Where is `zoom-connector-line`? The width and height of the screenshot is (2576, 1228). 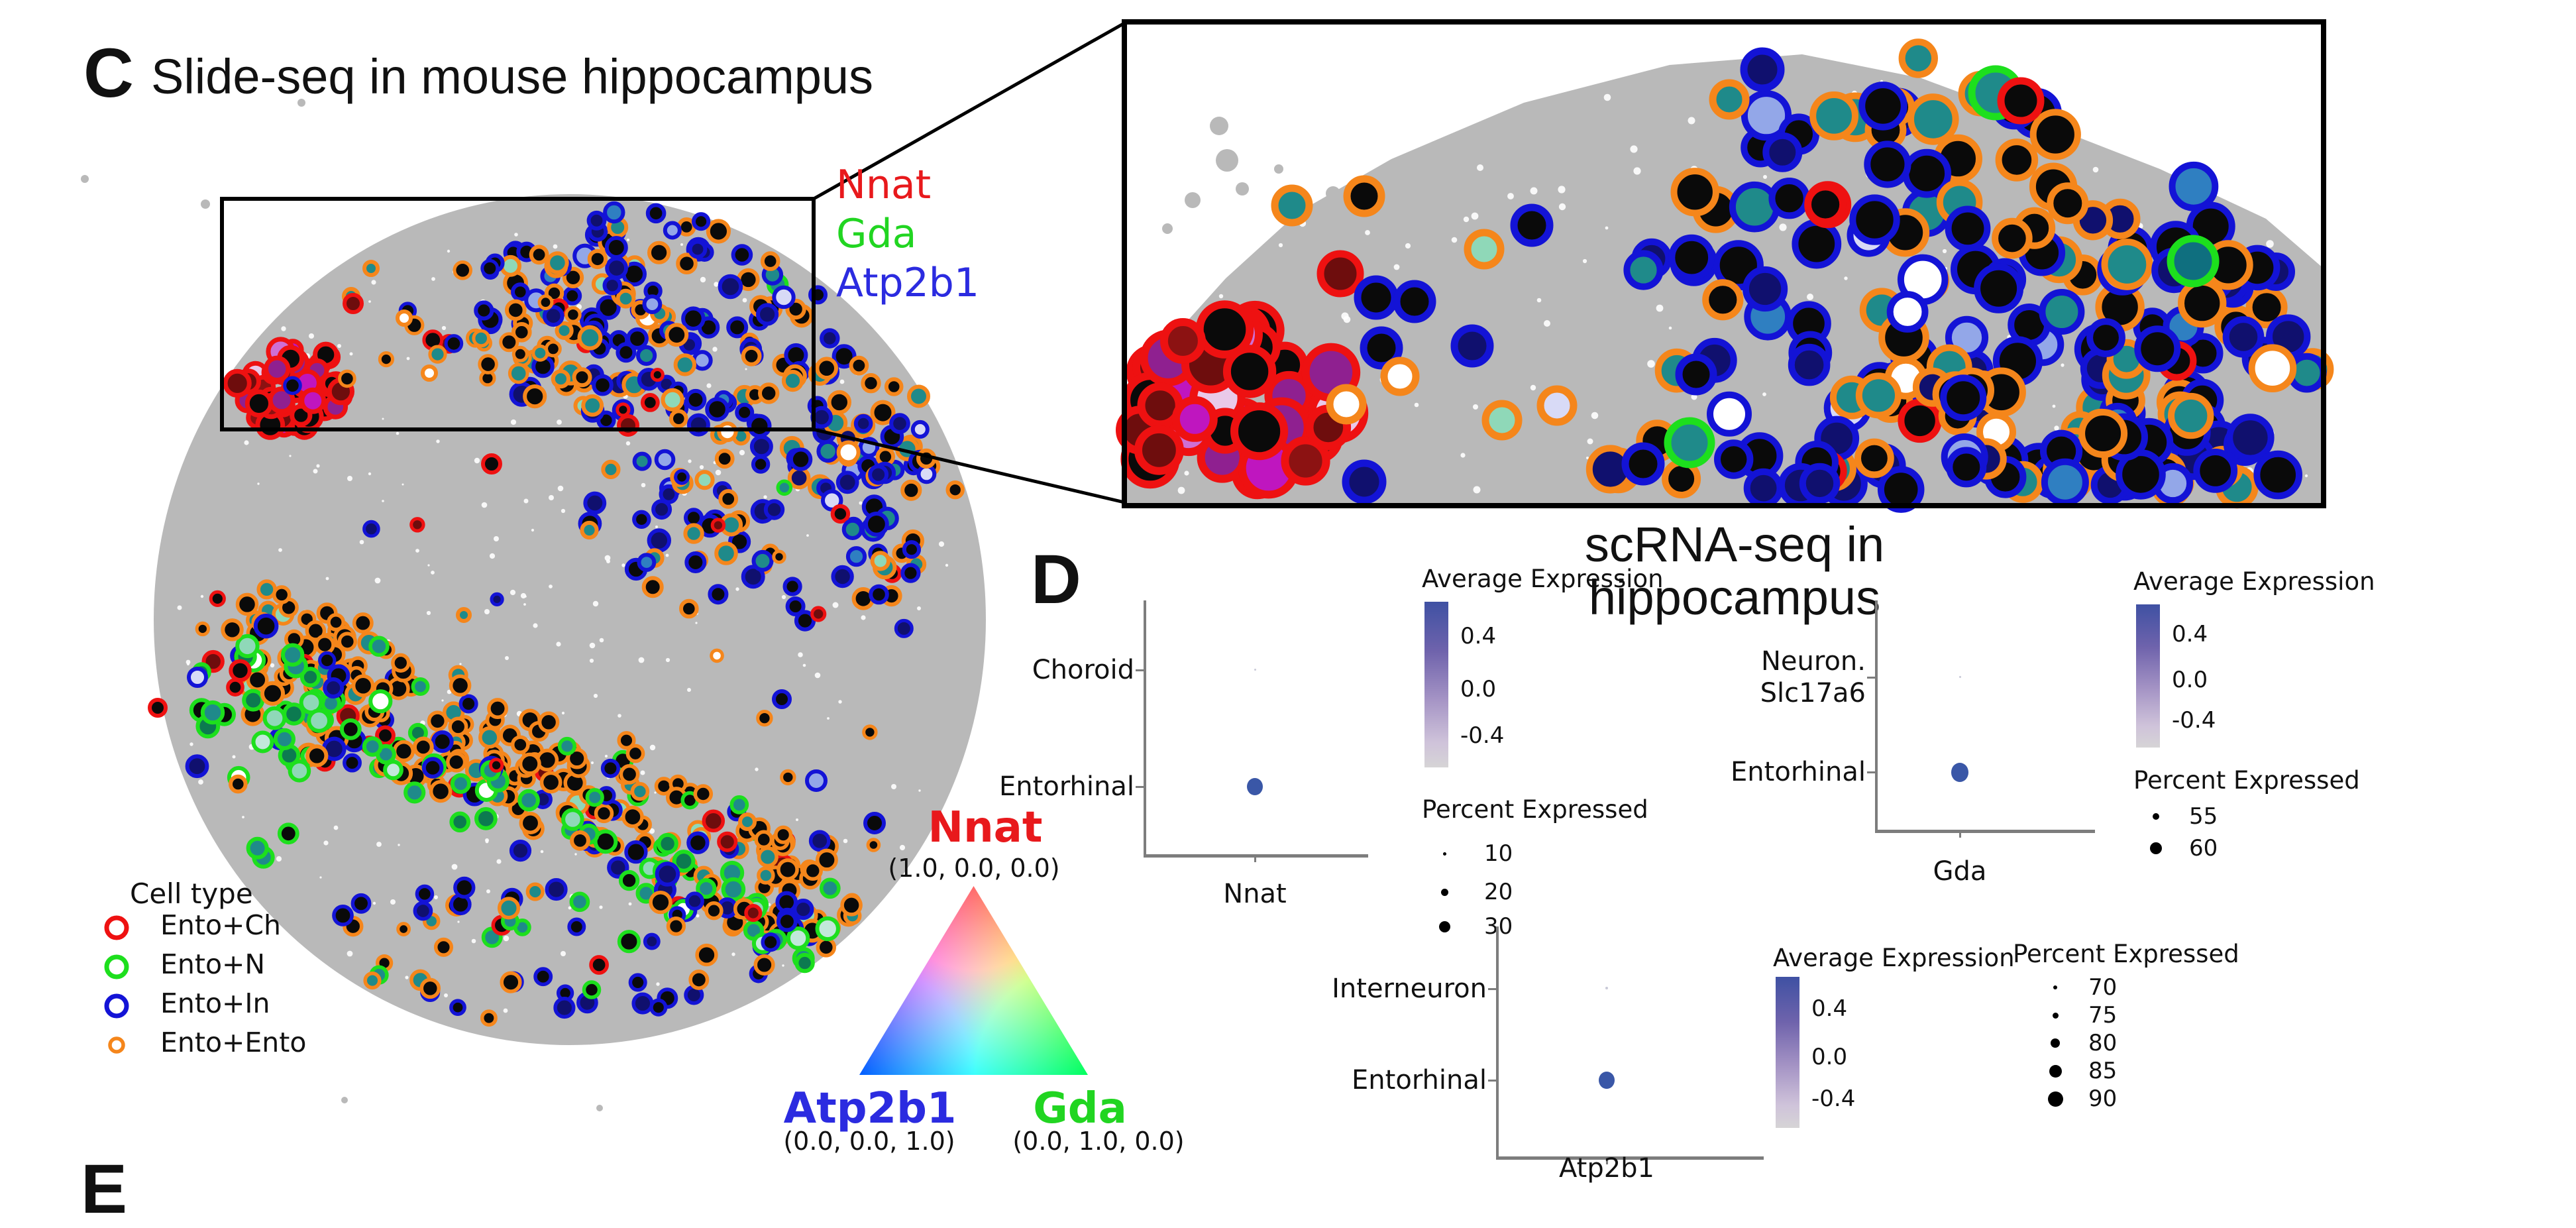 zoom-connector-line is located at coordinates (969, 465).